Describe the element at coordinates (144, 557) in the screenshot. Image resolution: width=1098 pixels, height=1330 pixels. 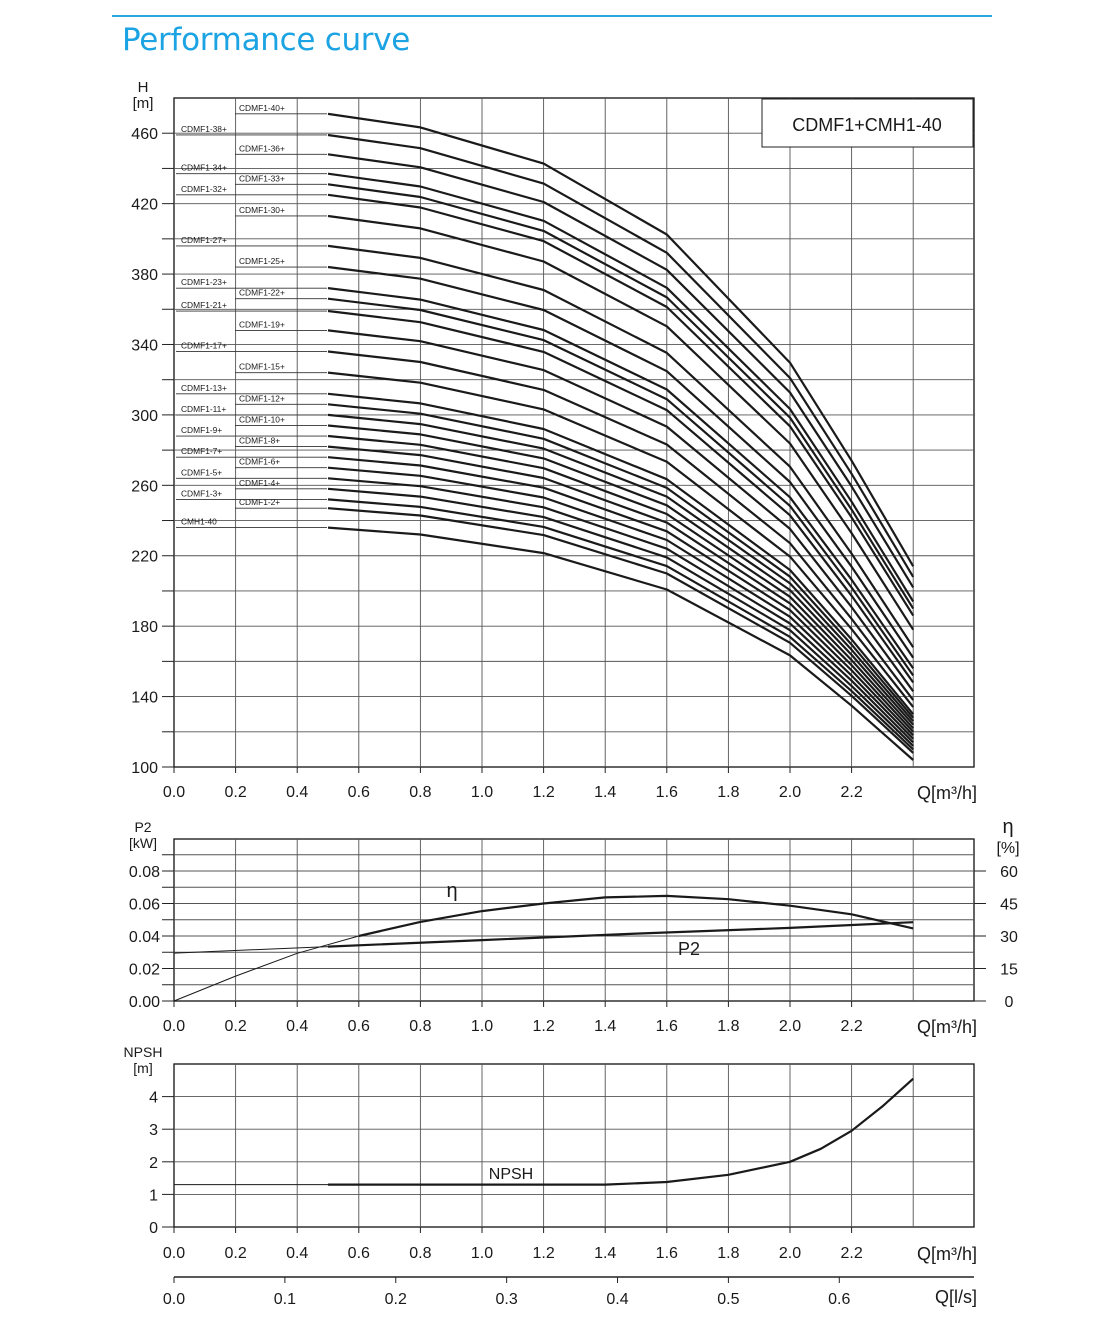
I see `y-tick-label: 220` at that location.